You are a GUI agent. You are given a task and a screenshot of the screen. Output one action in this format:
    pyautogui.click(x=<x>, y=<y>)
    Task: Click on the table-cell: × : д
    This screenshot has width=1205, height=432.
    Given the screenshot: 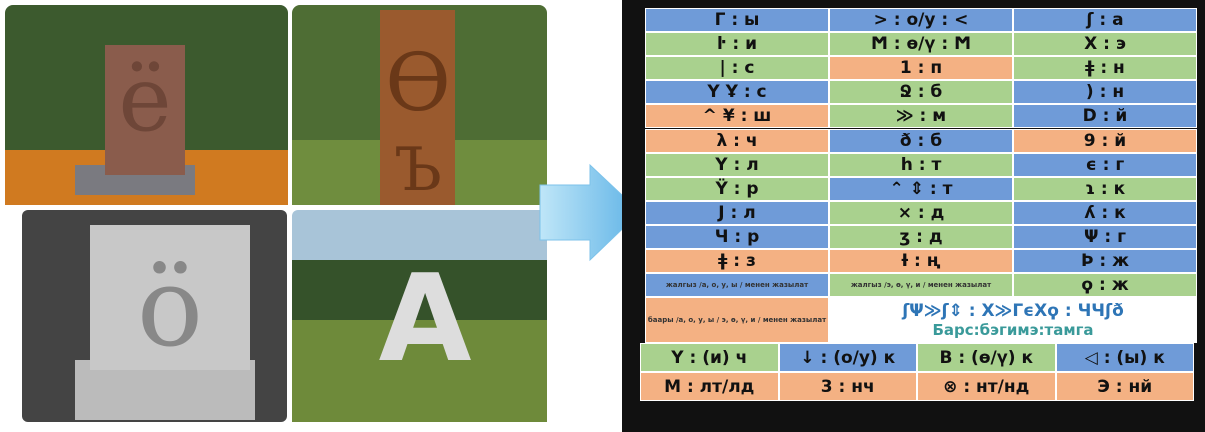 What is the action you would take?
    pyautogui.click(x=921, y=212)
    